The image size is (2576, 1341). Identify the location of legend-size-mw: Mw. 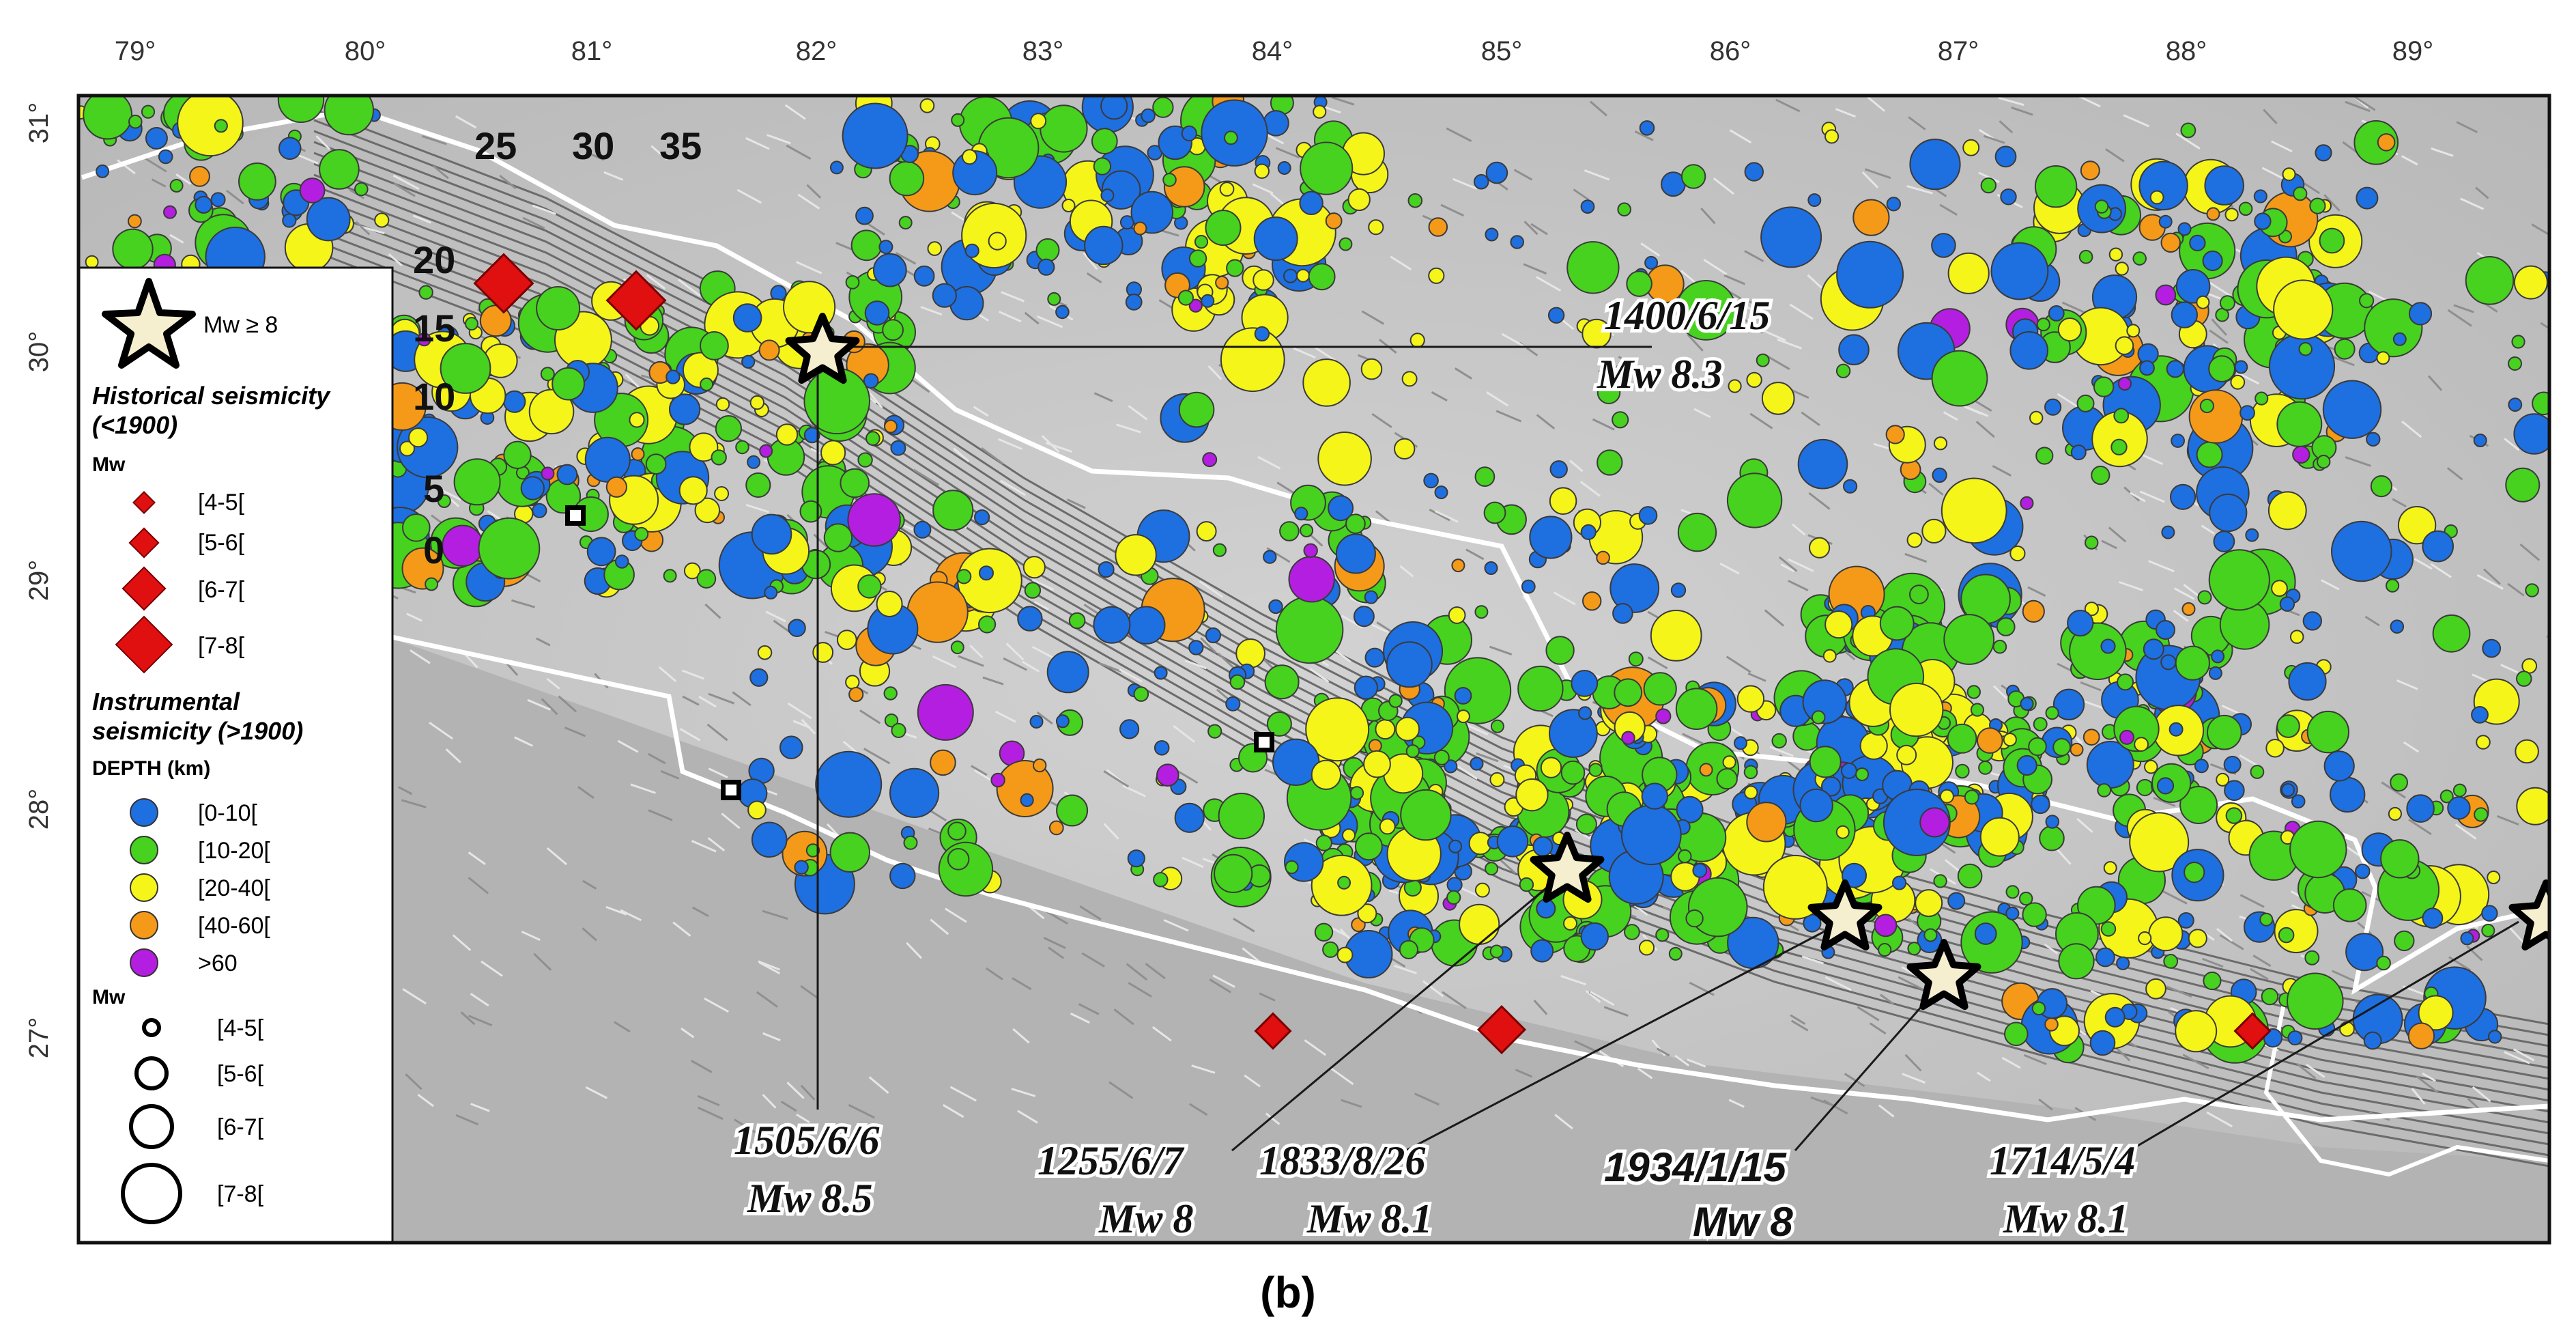
(109, 997).